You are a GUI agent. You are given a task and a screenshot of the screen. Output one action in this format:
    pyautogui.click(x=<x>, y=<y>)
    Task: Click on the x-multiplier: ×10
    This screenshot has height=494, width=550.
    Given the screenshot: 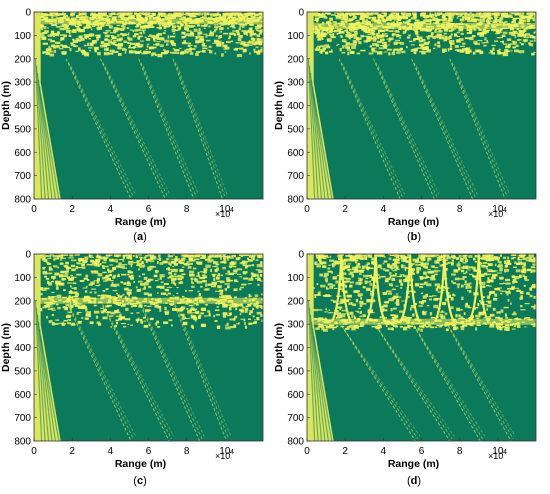 What is the action you would take?
    pyautogui.click(x=495, y=456)
    